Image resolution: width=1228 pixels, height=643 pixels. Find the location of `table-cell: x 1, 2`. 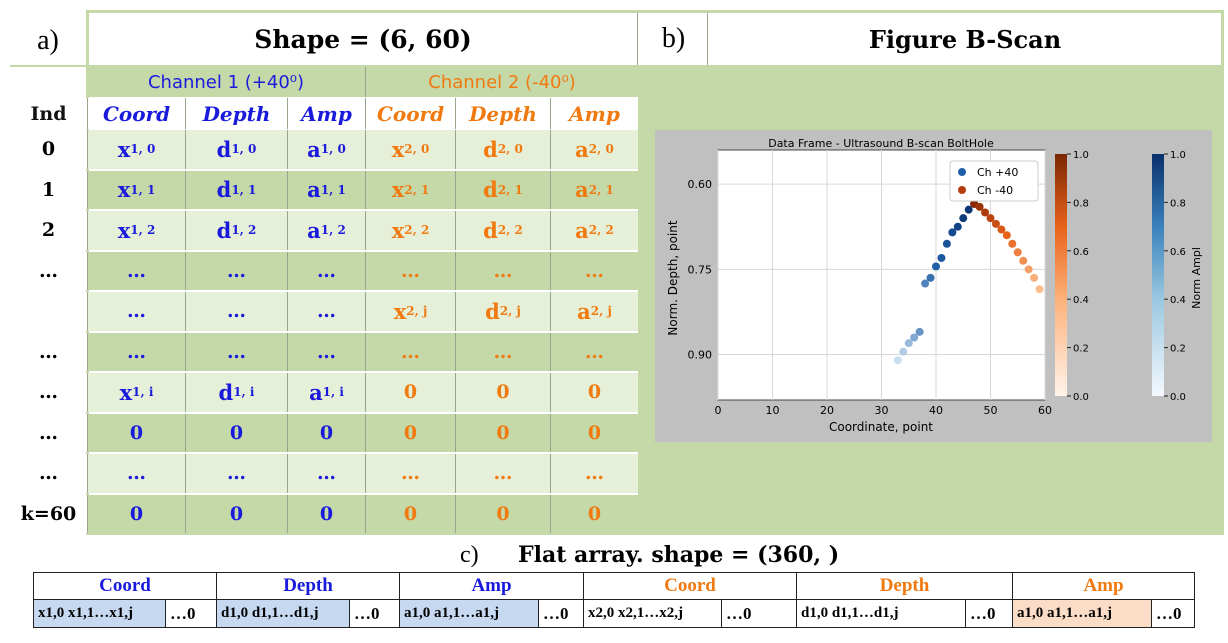

table-cell: x 1, 2 is located at coordinates (136, 230).